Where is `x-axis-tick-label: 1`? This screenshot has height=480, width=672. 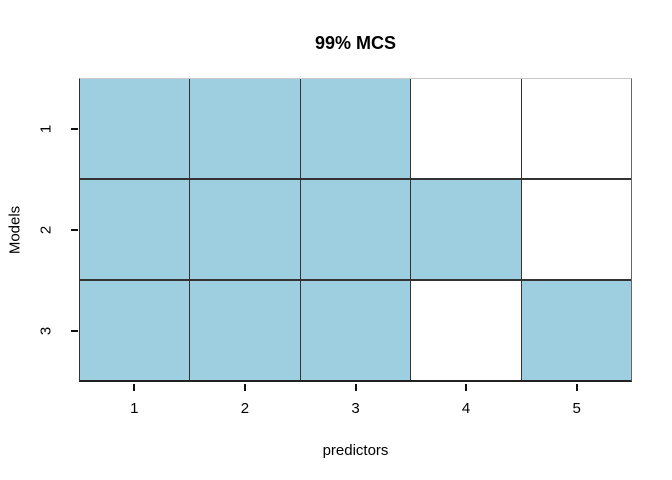
x-axis-tick-label: 1 is located at coordinates (134, 408).